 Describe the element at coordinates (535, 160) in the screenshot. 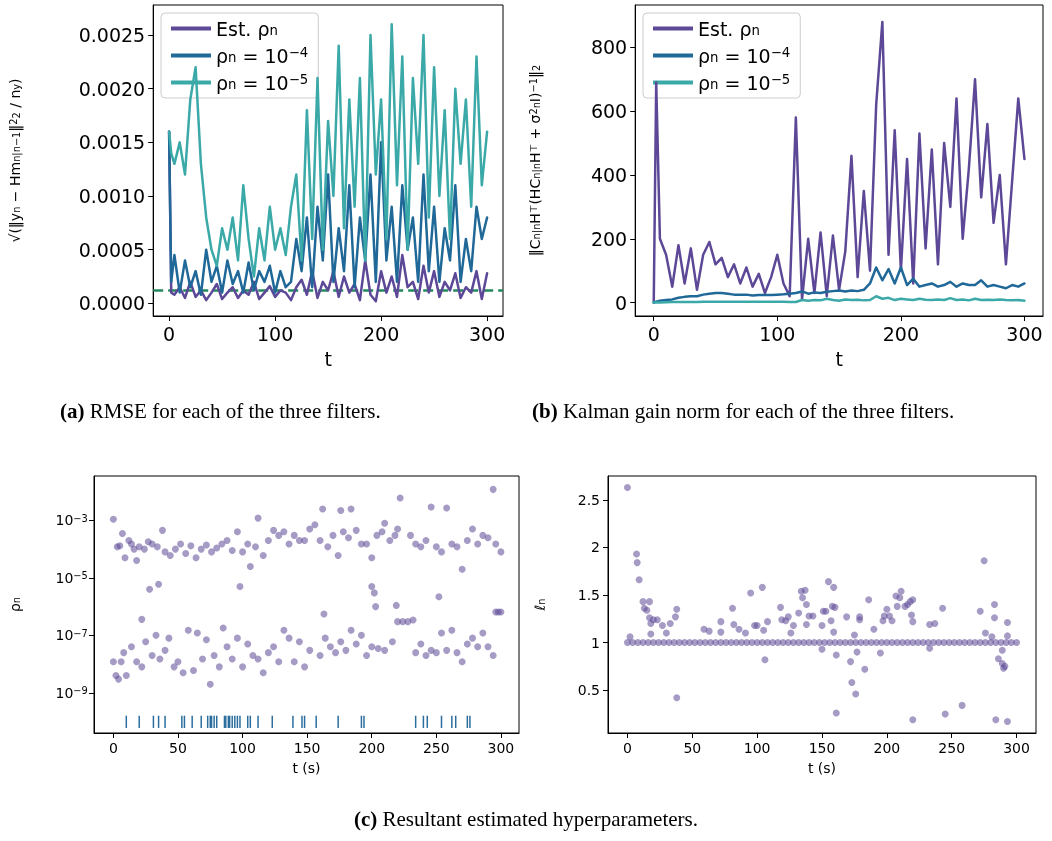

I see `text: ‖Cn|nH⊤(HCn|nH⊤ + σ2nI)−1‖2` at that location.